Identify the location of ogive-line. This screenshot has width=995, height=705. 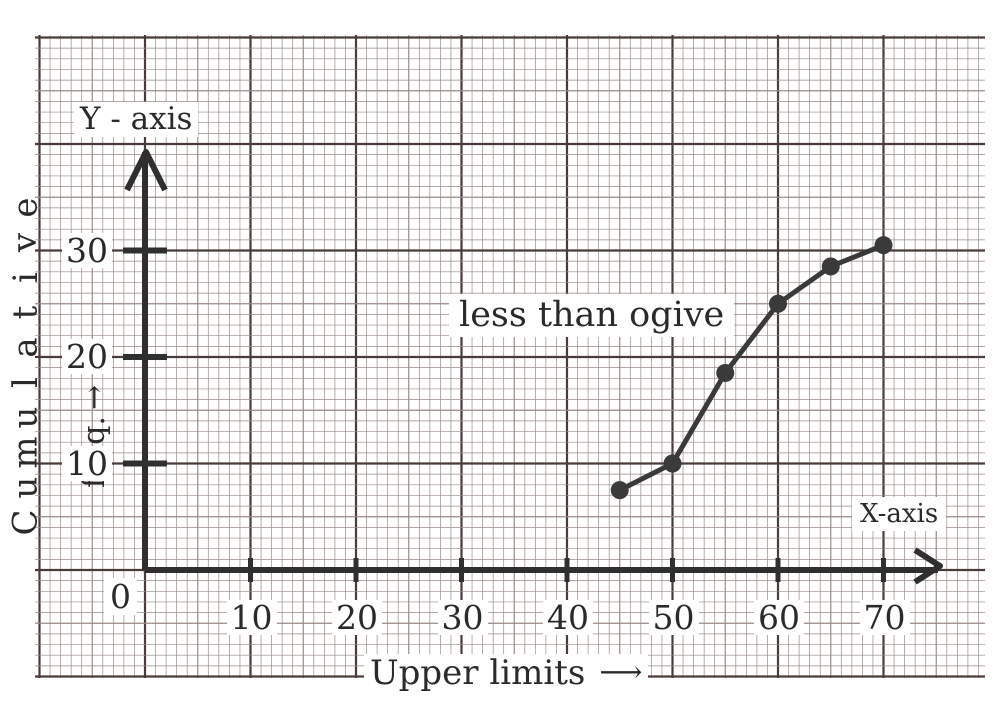
(751, 367).